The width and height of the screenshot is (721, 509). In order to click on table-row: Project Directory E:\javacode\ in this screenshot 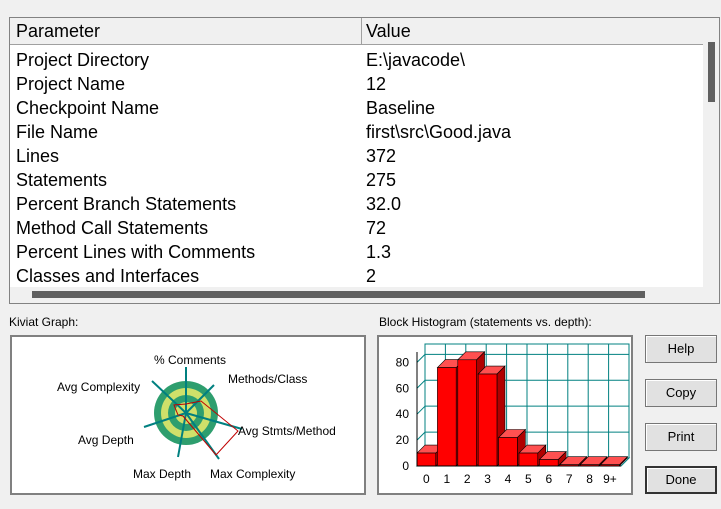, I will do `click(357, 60)`.